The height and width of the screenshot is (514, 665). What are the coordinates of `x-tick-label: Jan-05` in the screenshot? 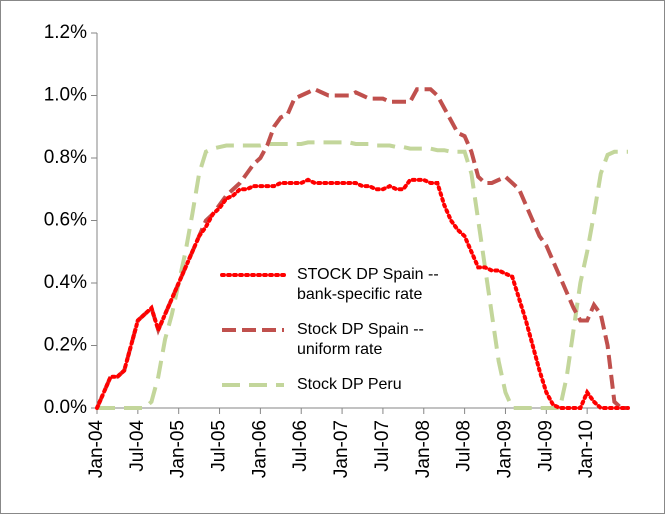 It's located at (178, 449).